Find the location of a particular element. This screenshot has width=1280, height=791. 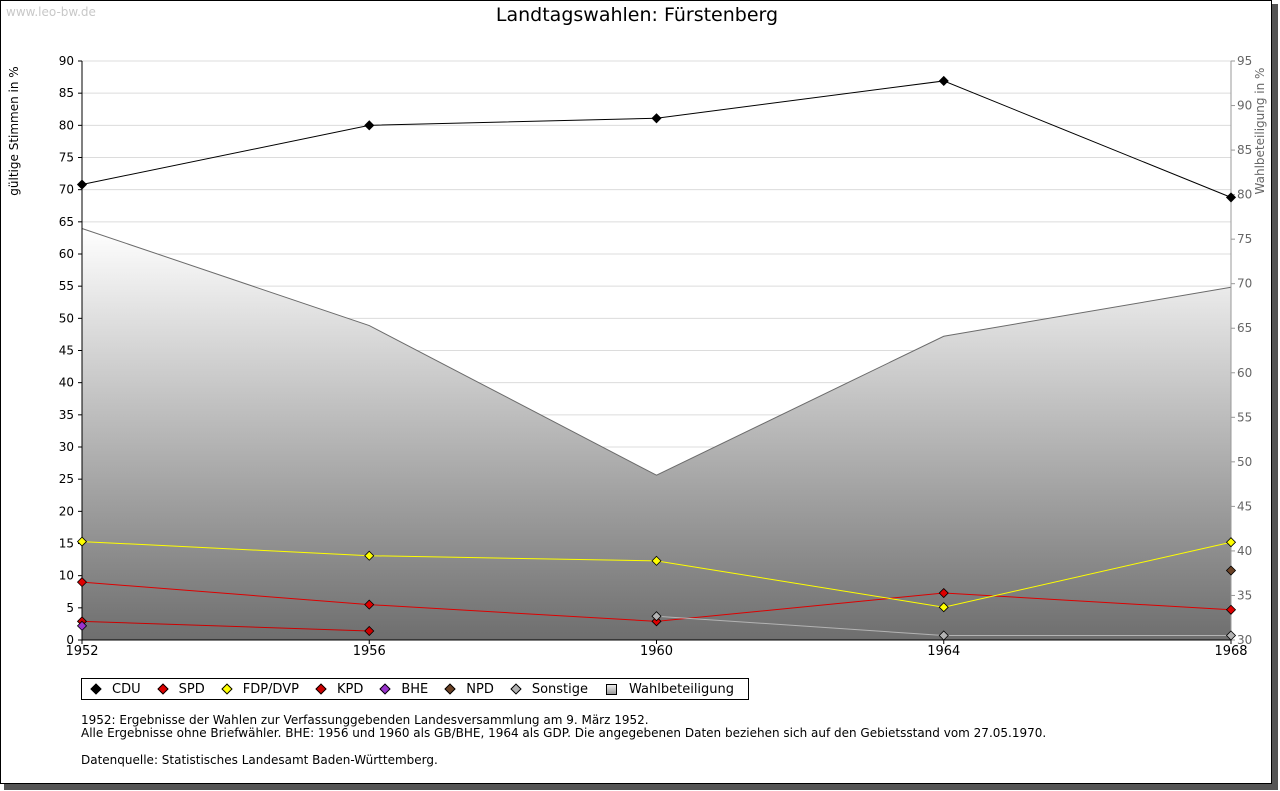

y-left-tick-label: 65 is located at coordinates (66, 222).